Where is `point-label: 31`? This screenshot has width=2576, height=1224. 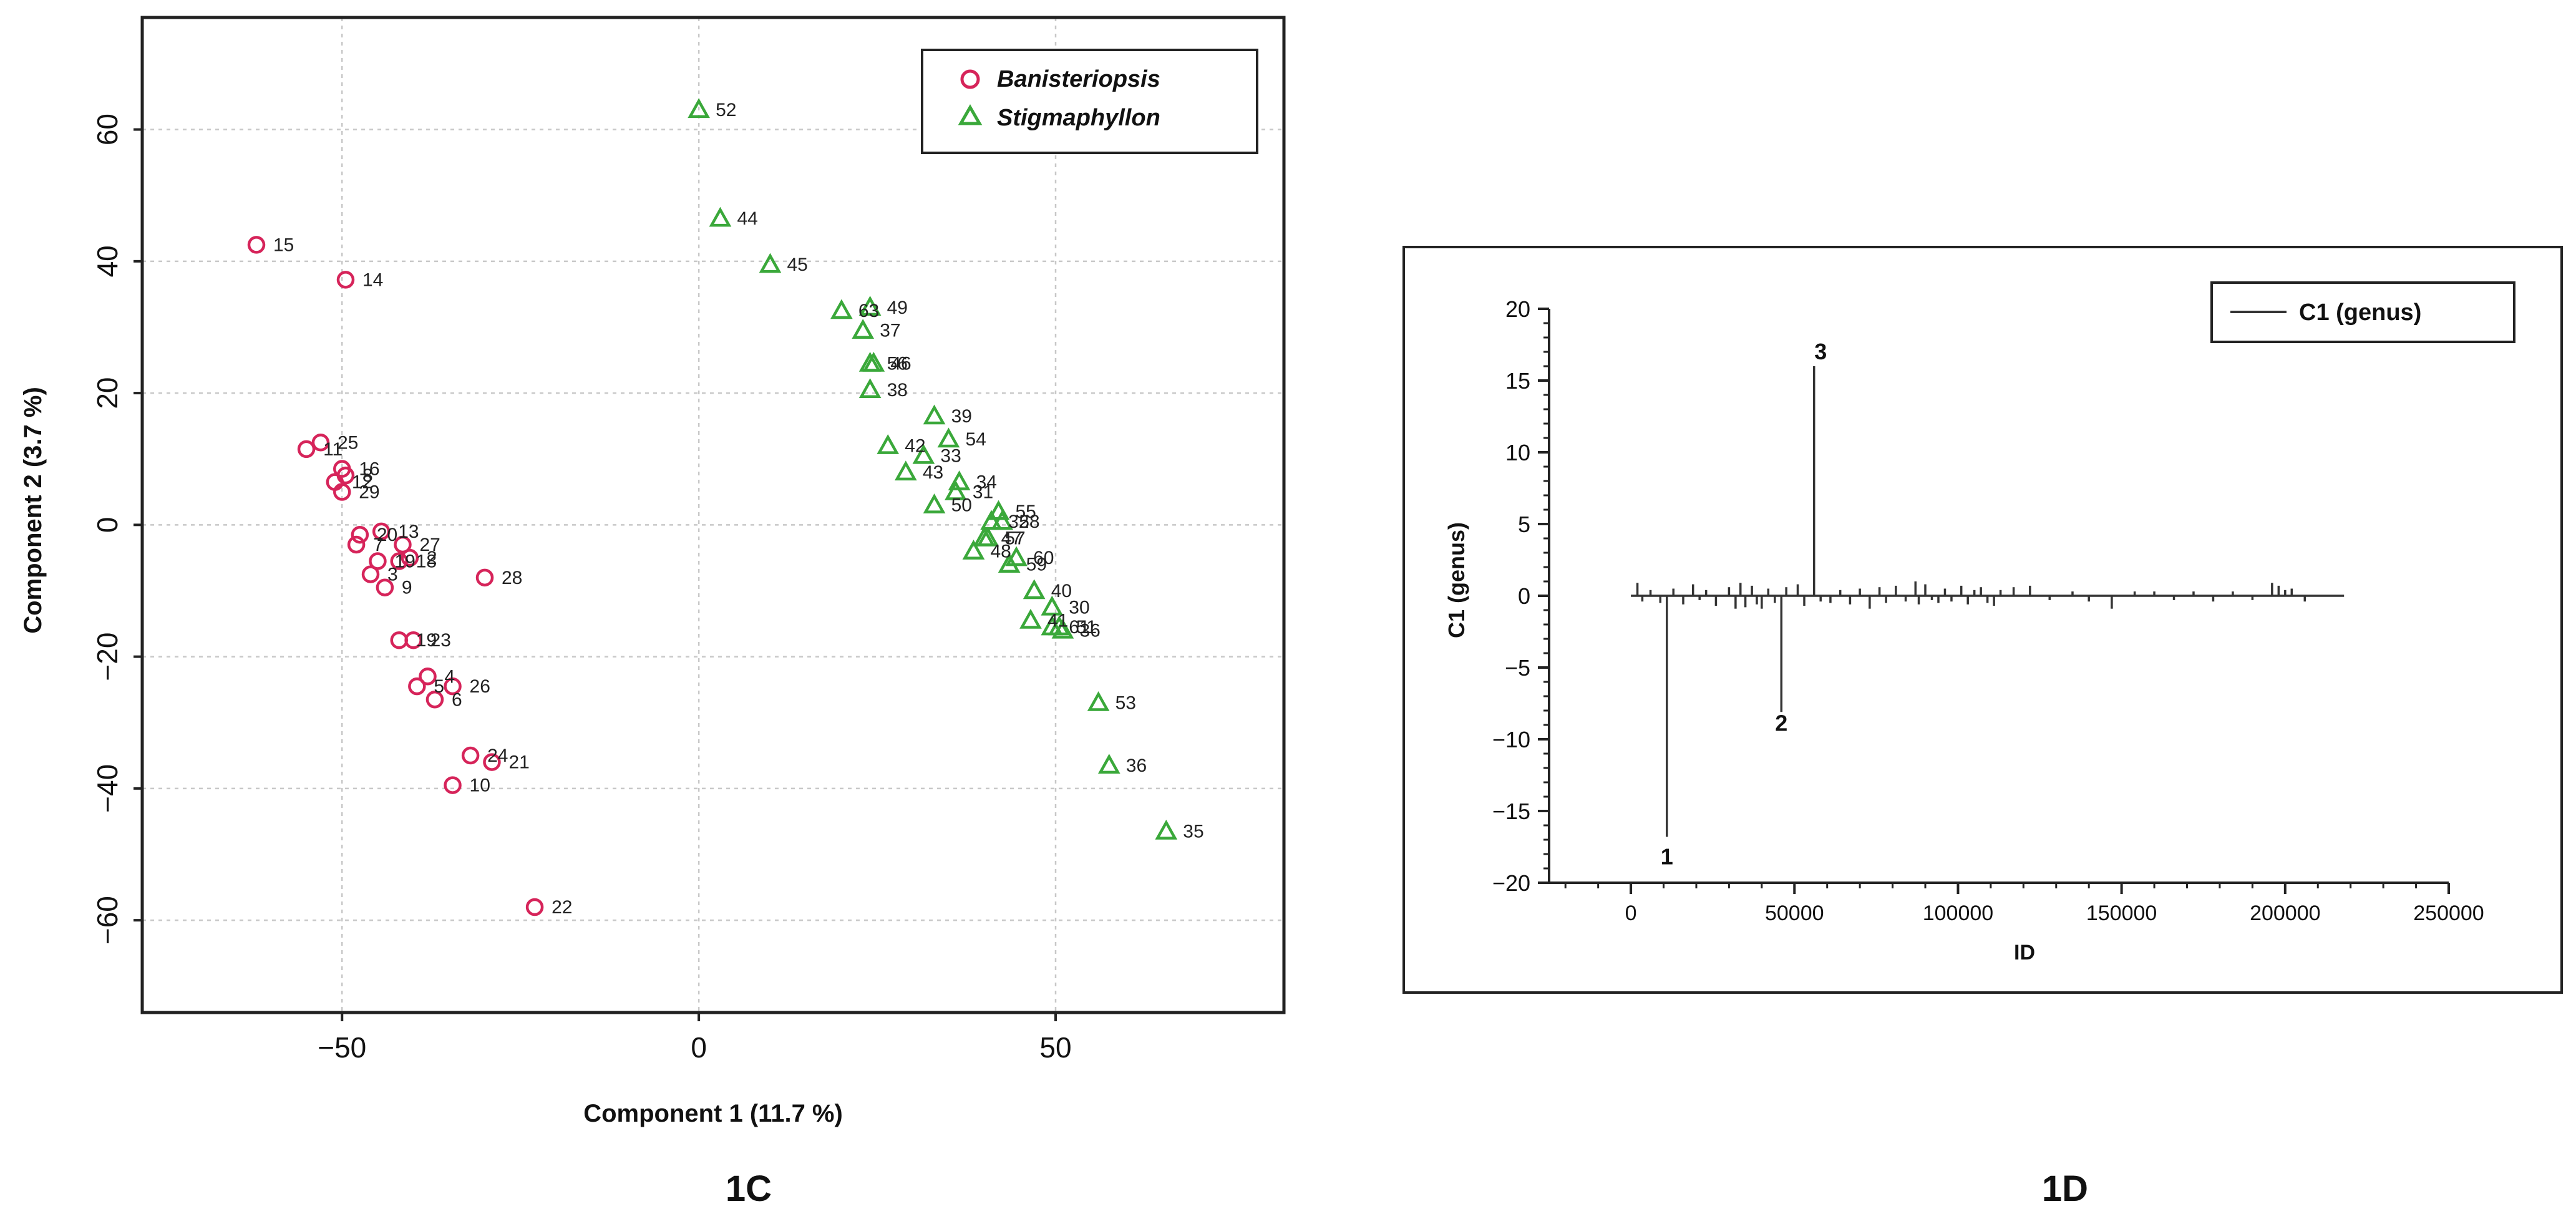 point-label: 31 is located at coordinates (983, 493).